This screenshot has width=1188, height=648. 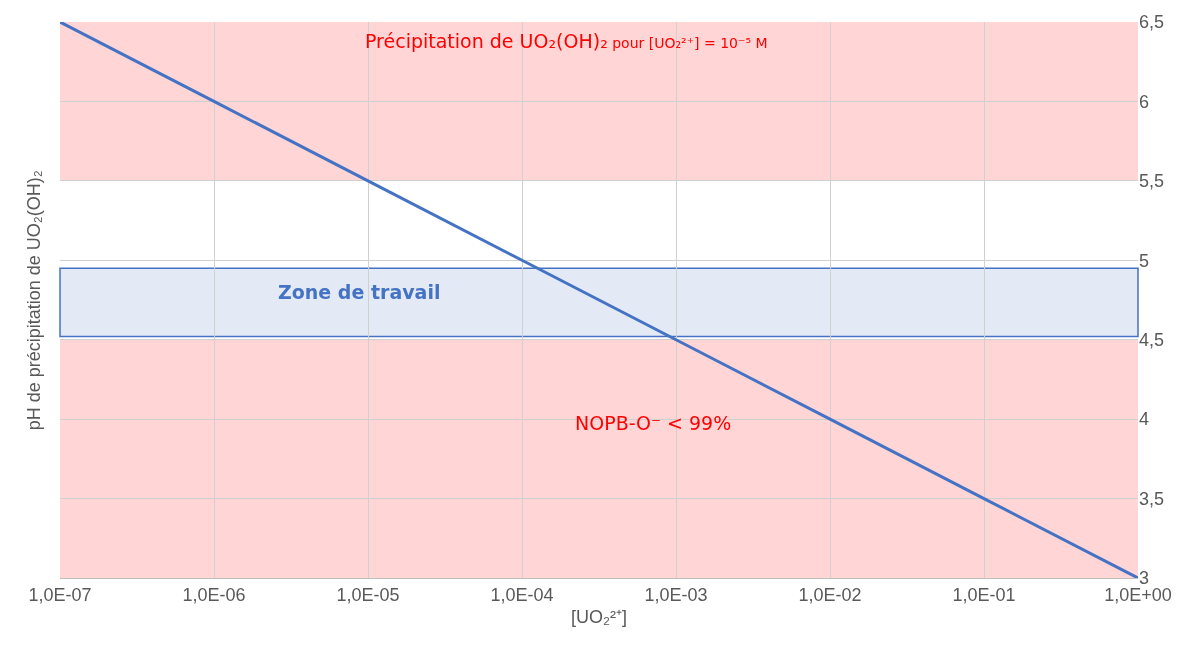 I want to click on x-tick-label: 1,0E-04, so click(x=522, y=594).